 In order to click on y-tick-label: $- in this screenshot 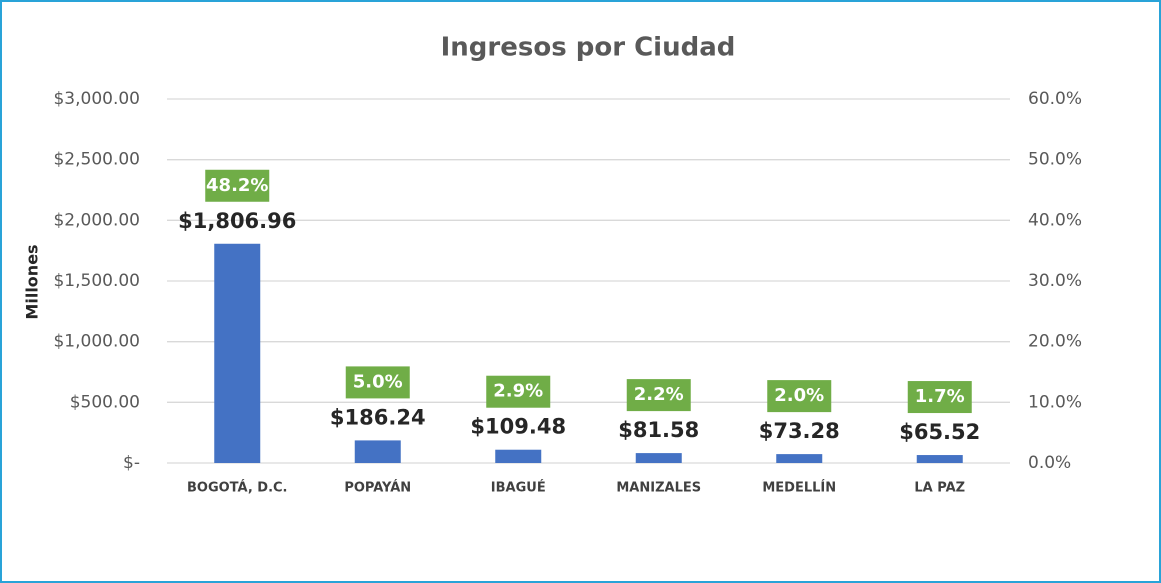, I will do `click(131, 463)`.